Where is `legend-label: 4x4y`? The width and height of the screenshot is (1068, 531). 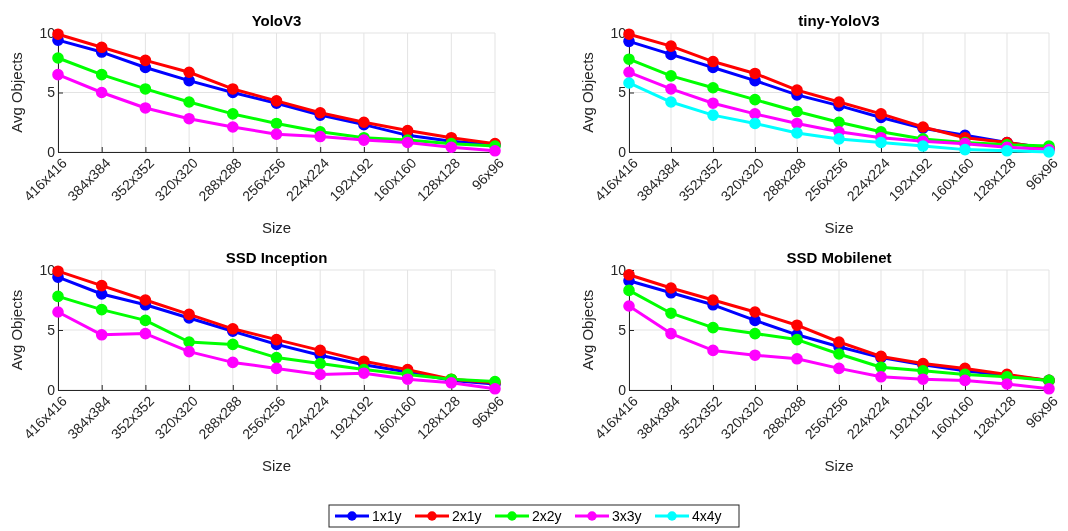 legend-label: 4x4y is located at coordinates (707, 516).